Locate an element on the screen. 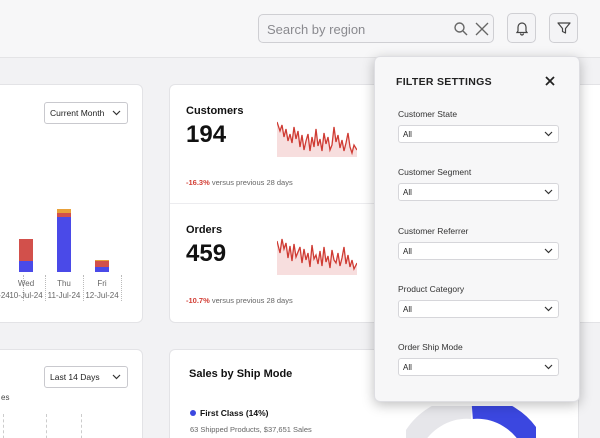 The width and height of the screenshot is (600, 438). range-select-value: Last 14 Days is located at coordinates (75, 377).